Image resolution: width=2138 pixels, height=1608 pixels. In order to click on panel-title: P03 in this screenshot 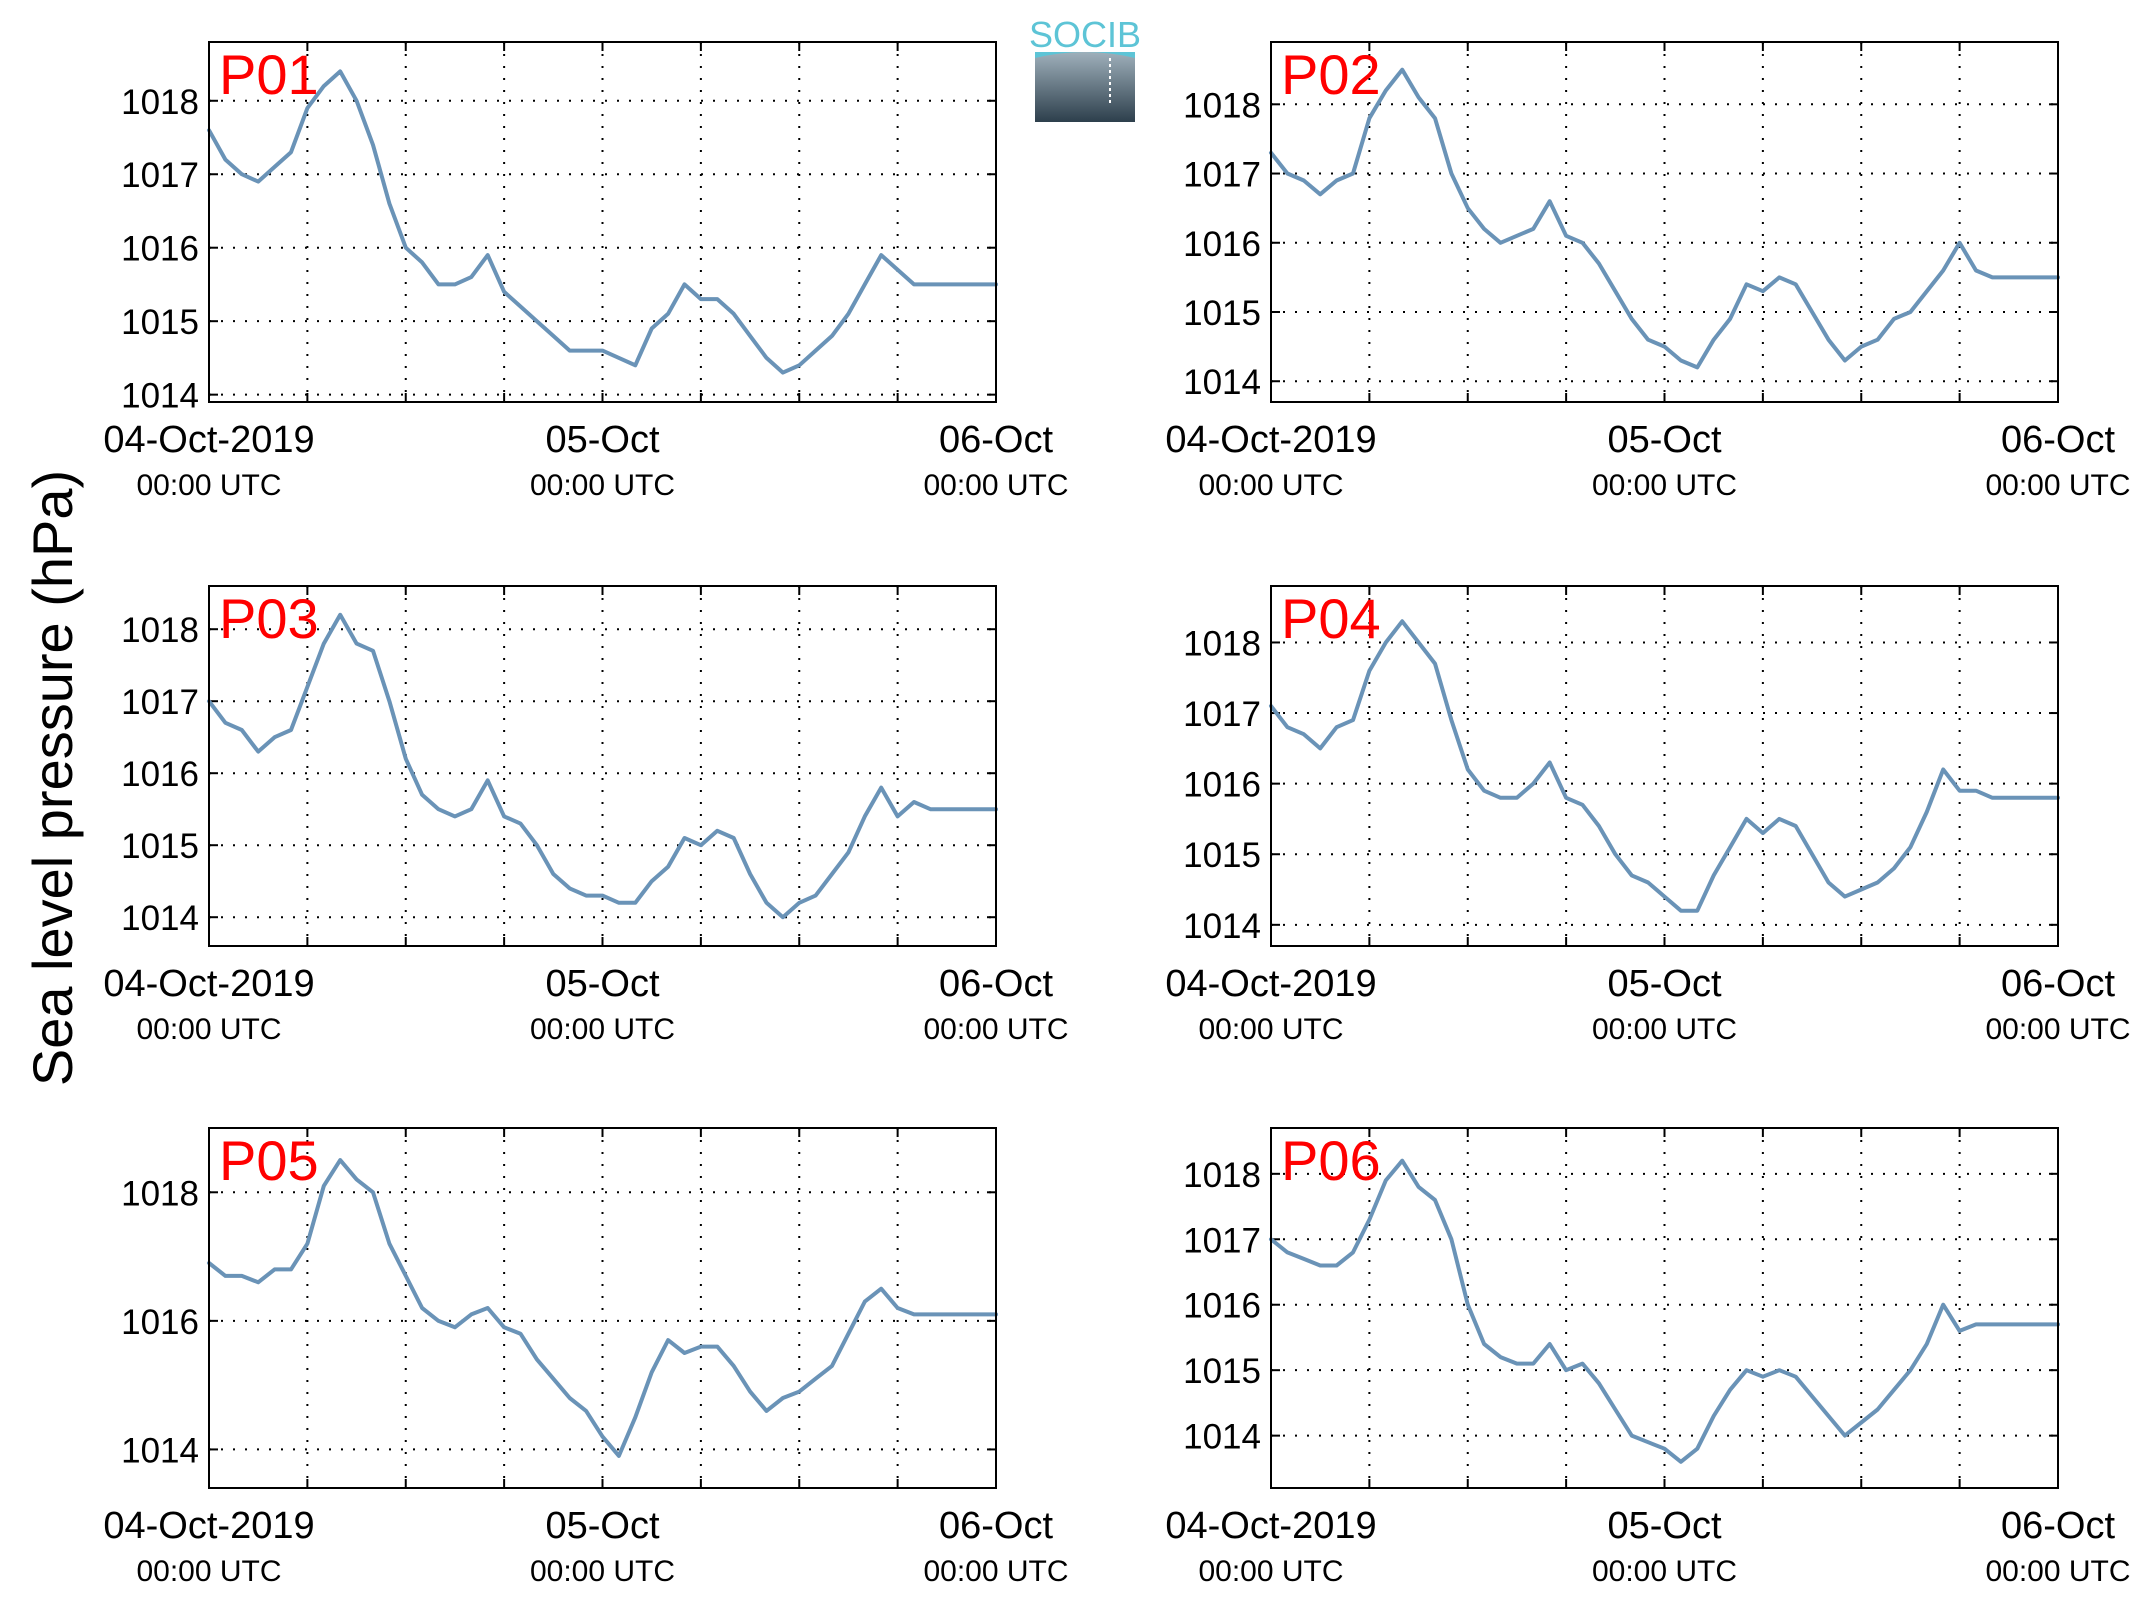, I will do `click(269, 618)`.